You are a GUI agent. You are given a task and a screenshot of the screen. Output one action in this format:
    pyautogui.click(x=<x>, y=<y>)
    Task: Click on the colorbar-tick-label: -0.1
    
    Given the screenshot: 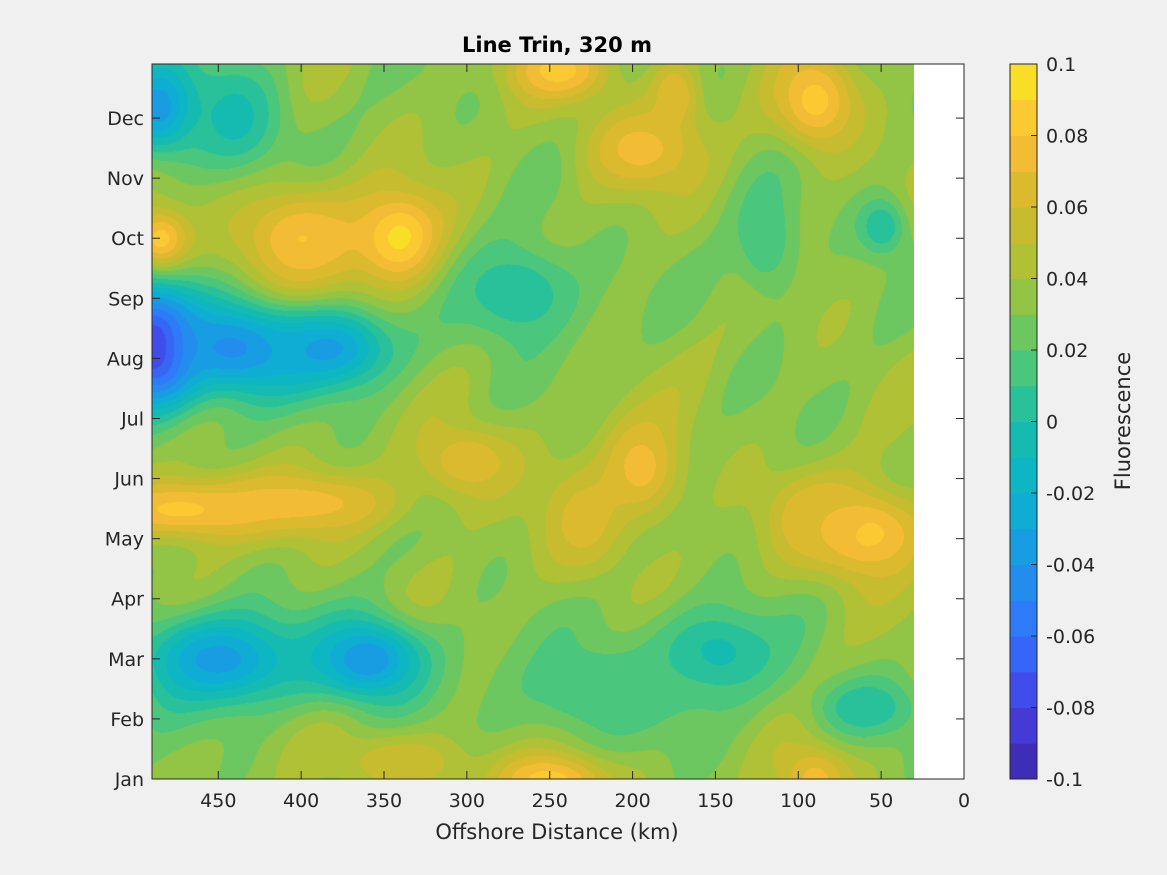 What is the action you would take?
    pyautogui.click(x=1064, y=780)
    